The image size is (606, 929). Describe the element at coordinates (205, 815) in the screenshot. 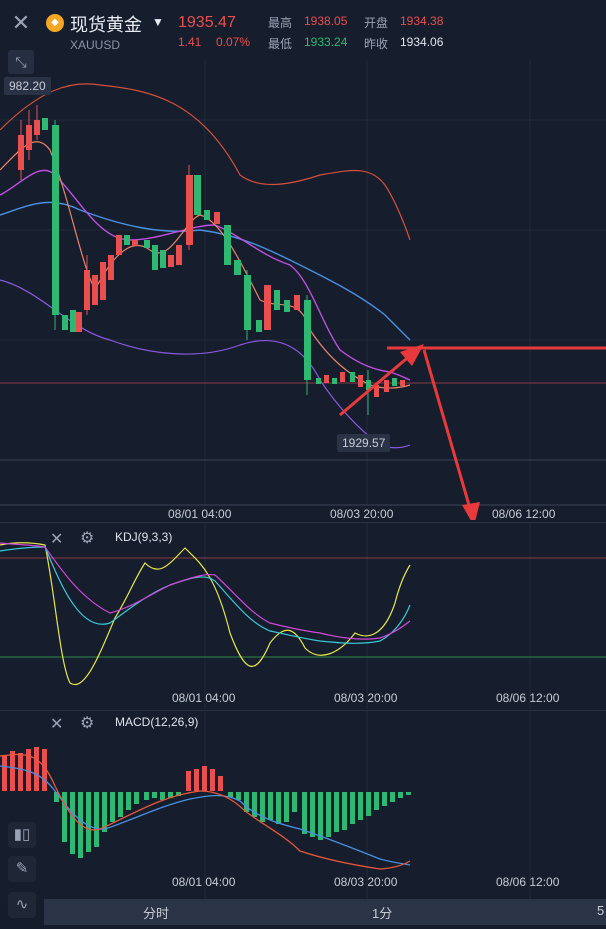

I see `macd-dea-line` at that location.